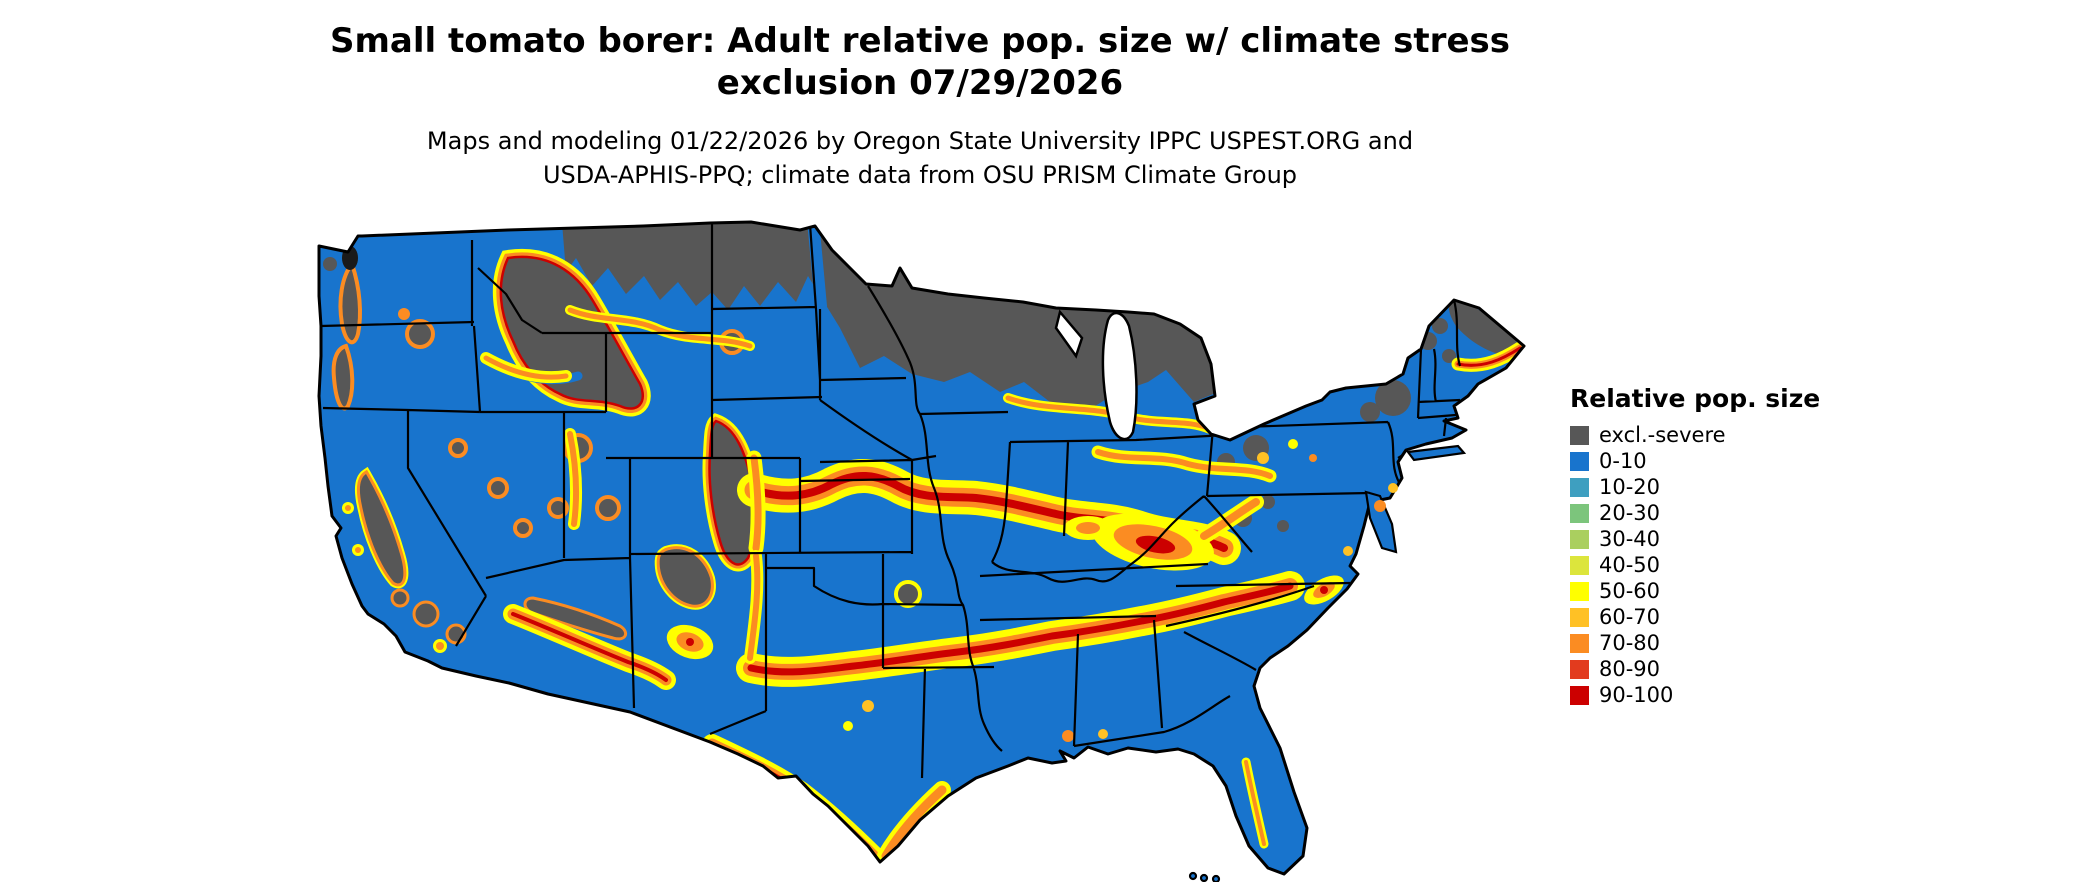 The image size is (2100, 892). I want to click on legend-item-label: 0-10, so click(1623, 461).